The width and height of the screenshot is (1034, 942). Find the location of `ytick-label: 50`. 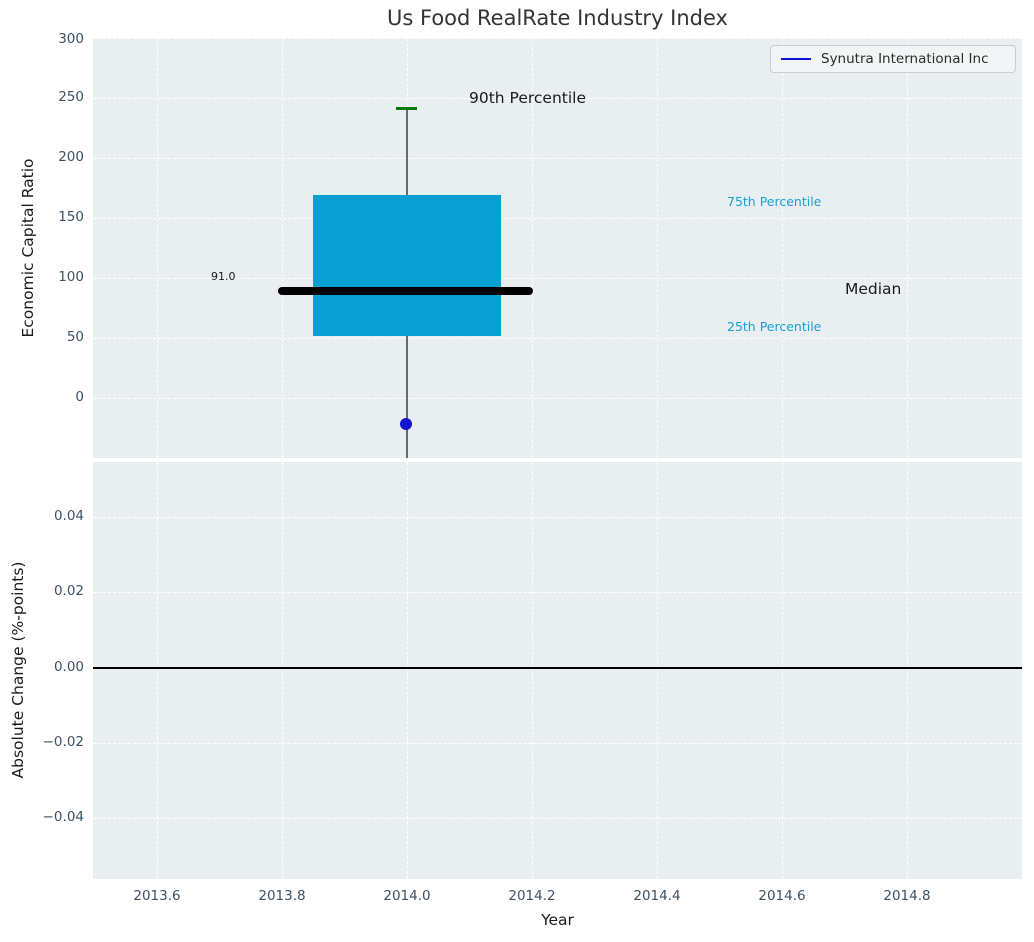

ytick-label: 50 is located at coordinates (75, 337).